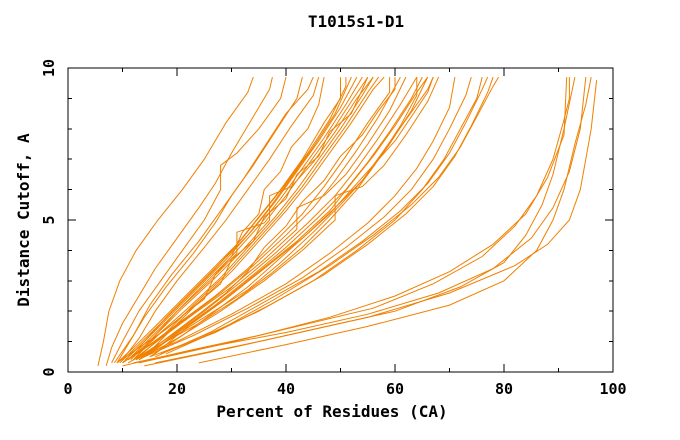 The image size is (680, 440). What do you see at coordinates (49, 220) in the screenshot?
I see `y-tick-label-5: 5` at bounding box center [49, 220].